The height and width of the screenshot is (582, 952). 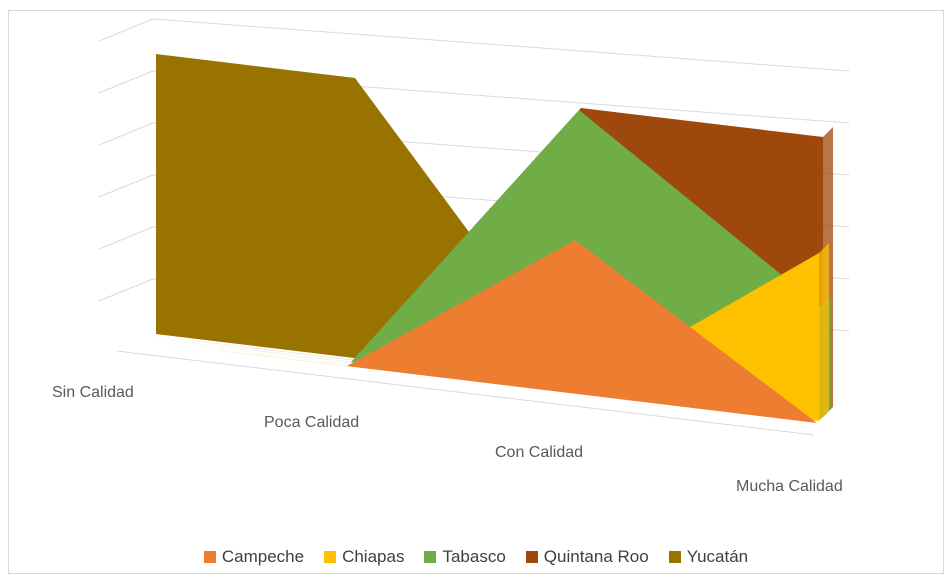 I want to click on legend-swatch-chiapas, so click(x=330, y=557).